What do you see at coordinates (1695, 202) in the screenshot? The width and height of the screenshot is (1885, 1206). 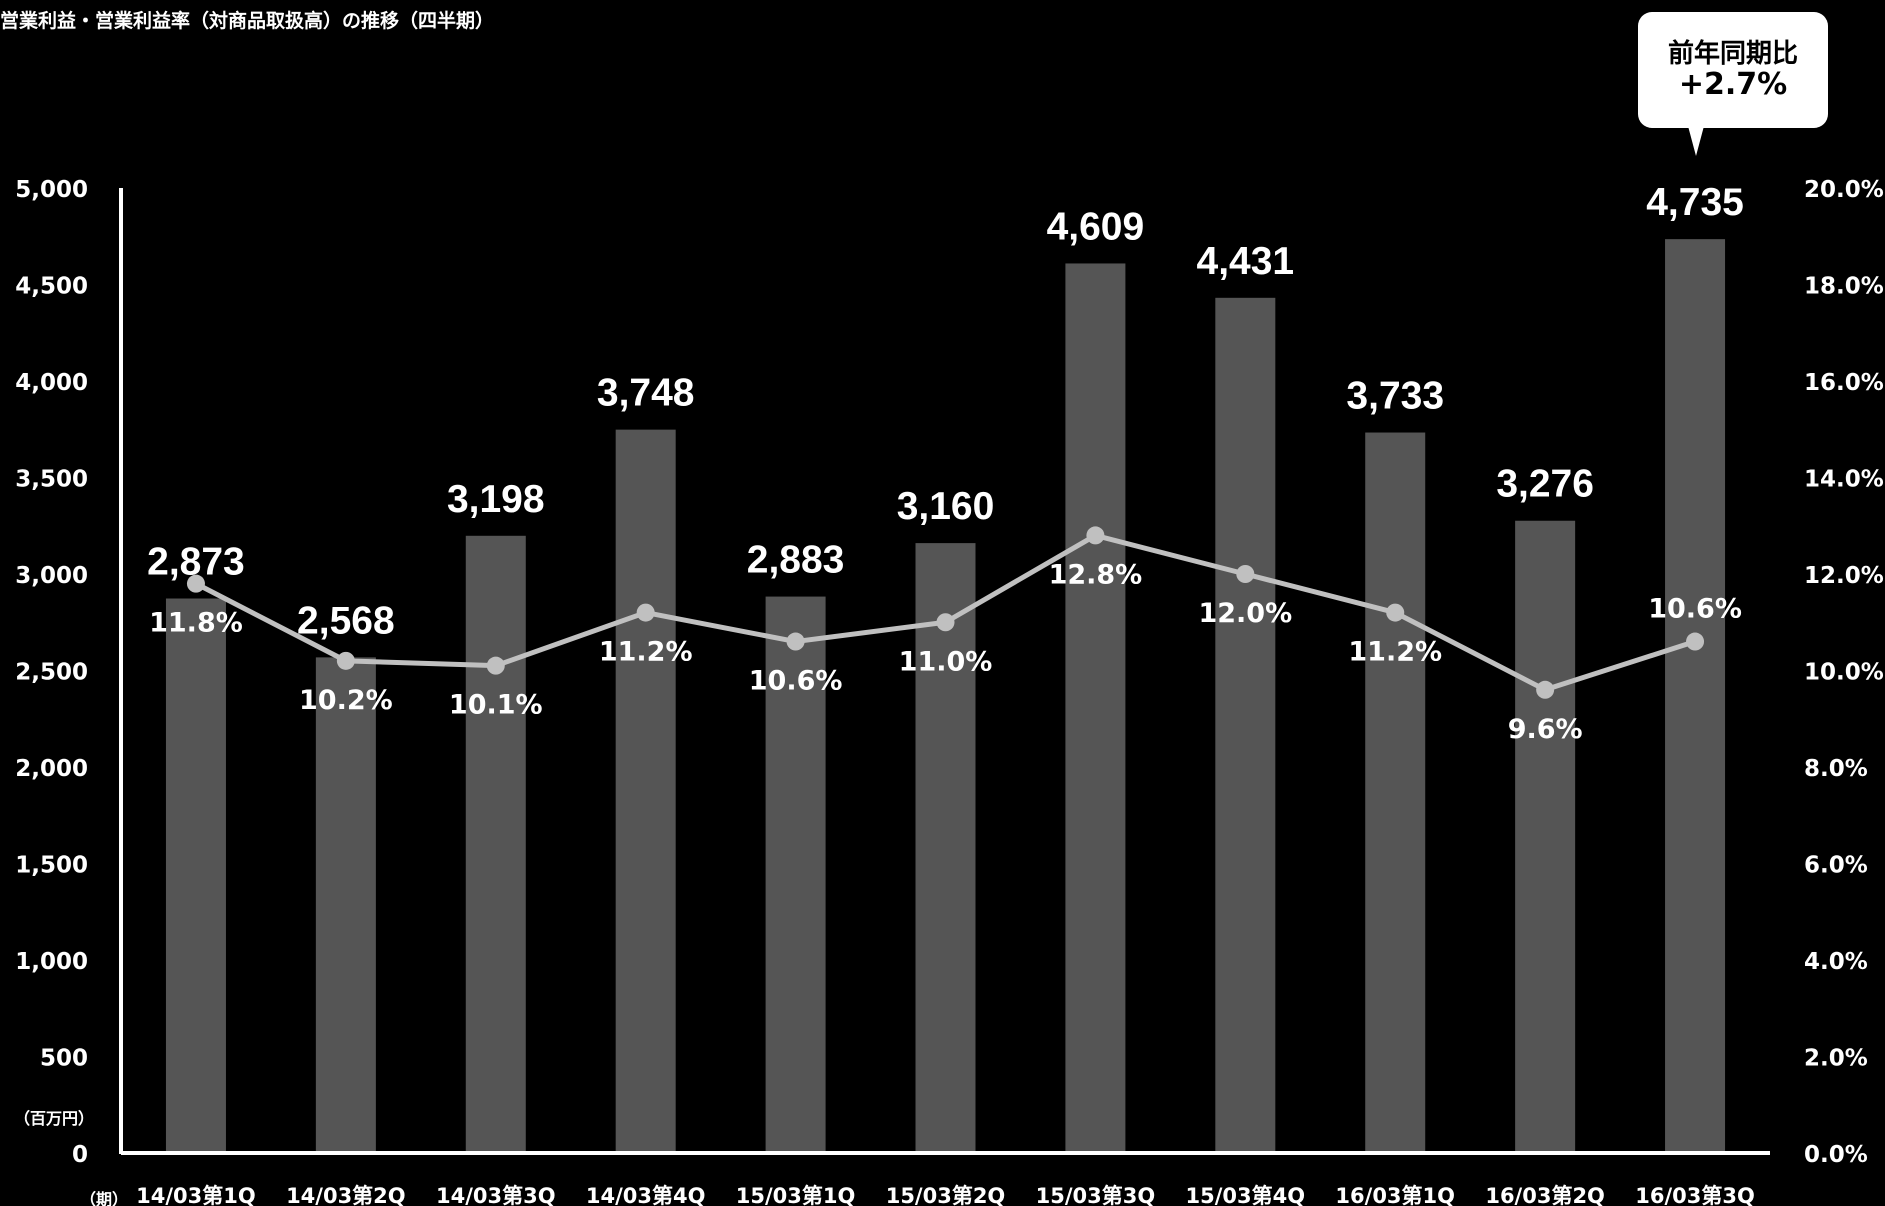 I see `bar-label-11: 4,735` at bounding box center [1695, 202].